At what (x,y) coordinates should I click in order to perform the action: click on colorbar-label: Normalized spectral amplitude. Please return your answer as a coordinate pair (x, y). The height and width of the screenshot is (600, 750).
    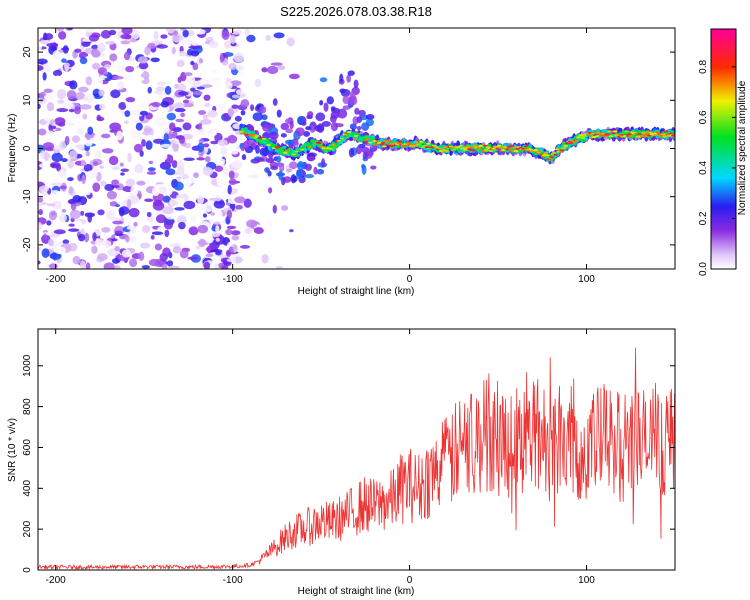
    Looking at the image, I should click on (742, 147).